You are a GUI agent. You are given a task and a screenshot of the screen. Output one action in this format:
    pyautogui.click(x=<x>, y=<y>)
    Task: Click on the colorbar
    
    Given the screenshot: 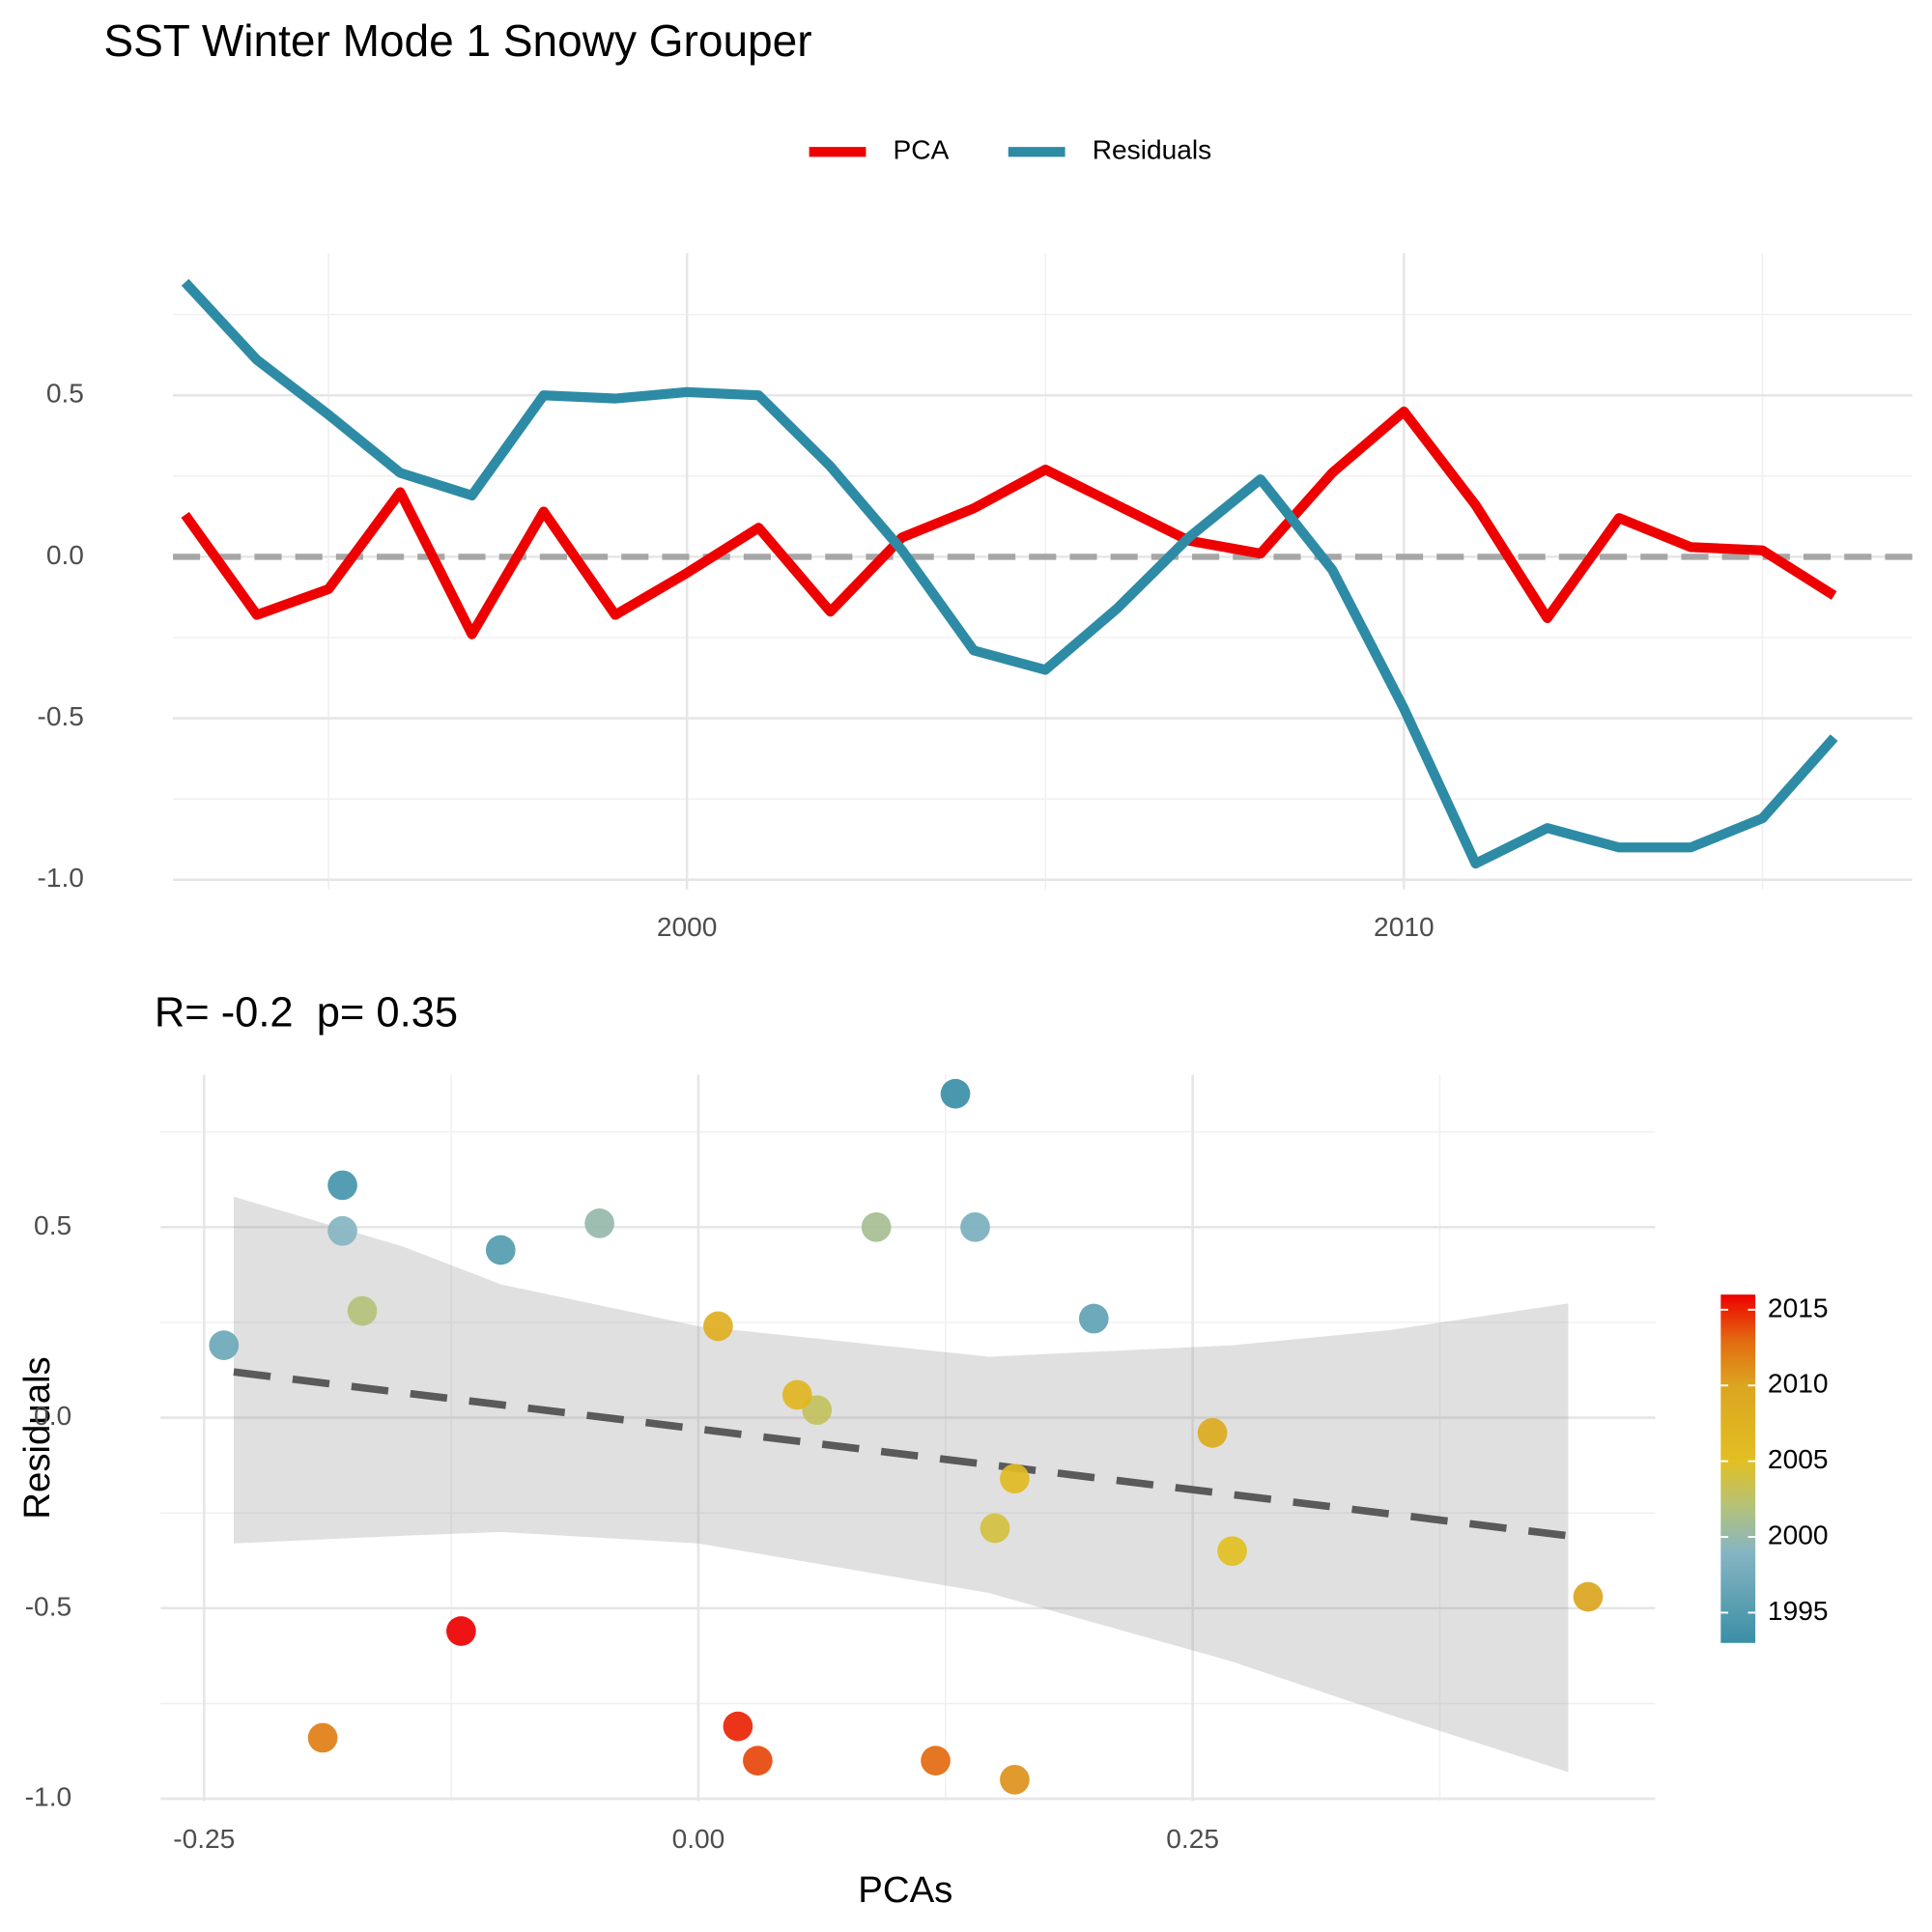 What is the action you would take?
    pyautogui.click(x=1738, y=1468)
    